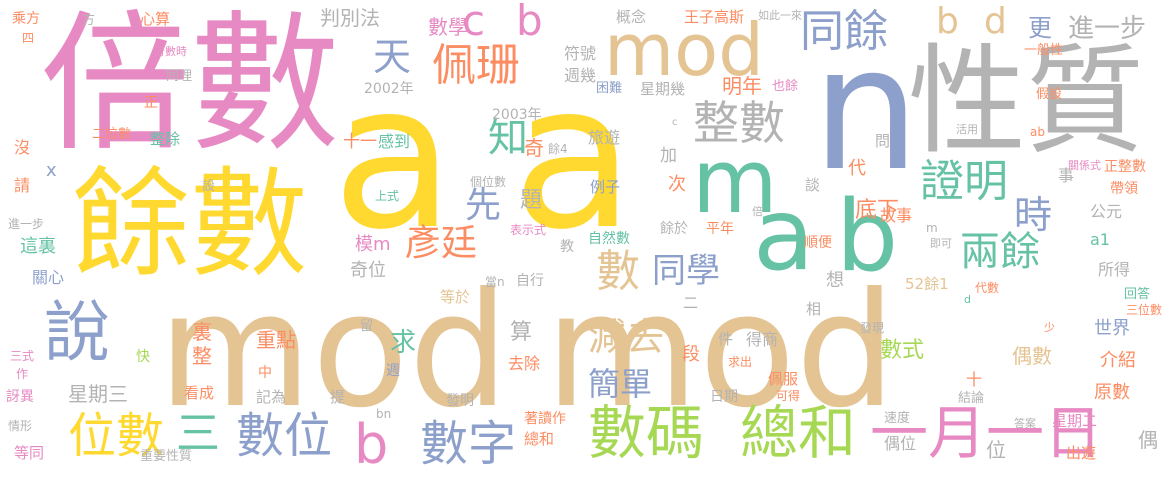  I want to click on word-chuyou: 出遊, so click(1081, 453).